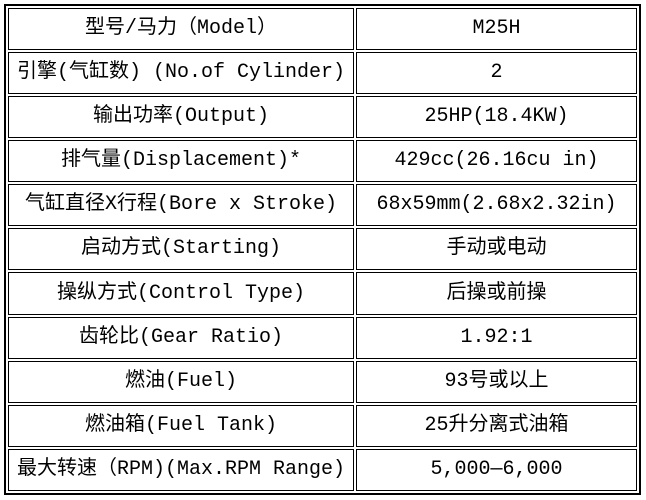  Describe the element at coordinates (496, 117) in the screenshot. I see `spec-value-output: 25HP(18.4KW)` at that location.